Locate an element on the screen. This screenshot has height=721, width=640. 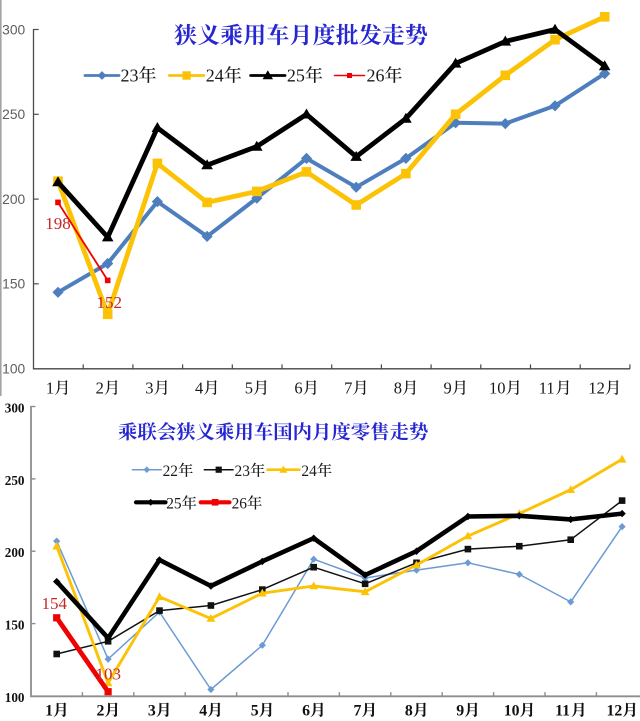
svg-text: 22 is located at coordinates (170, 471).